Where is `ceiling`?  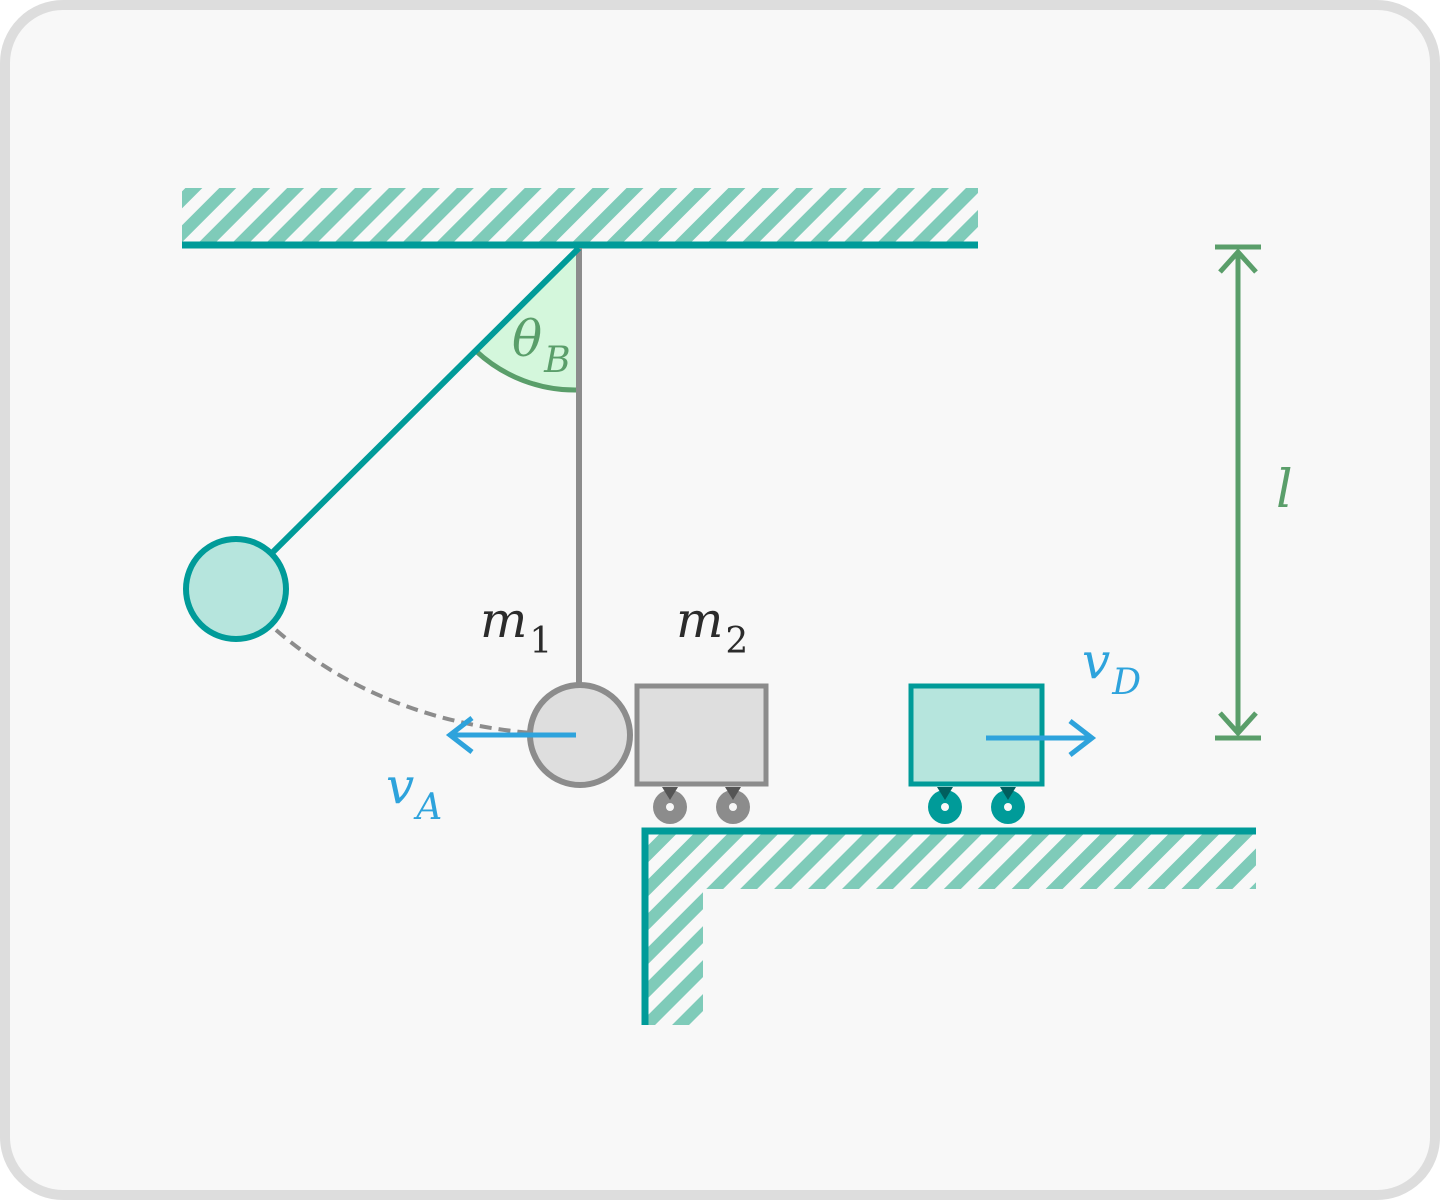
ceiling is located at coordinates (580, 218).